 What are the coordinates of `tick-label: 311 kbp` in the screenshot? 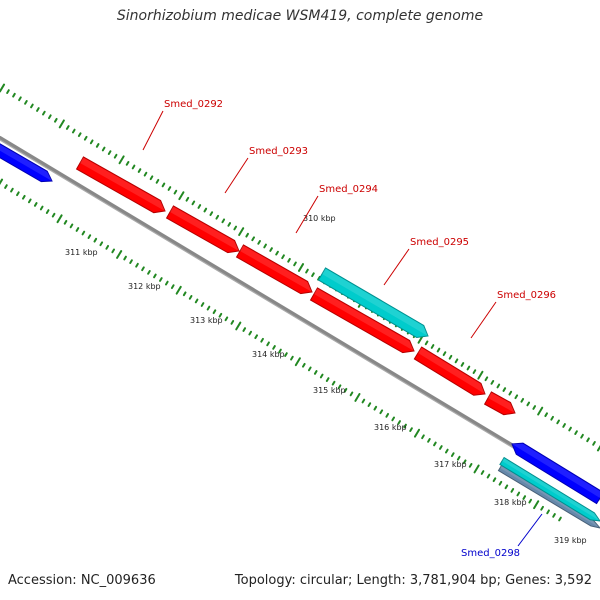 It's located at (81, 252).